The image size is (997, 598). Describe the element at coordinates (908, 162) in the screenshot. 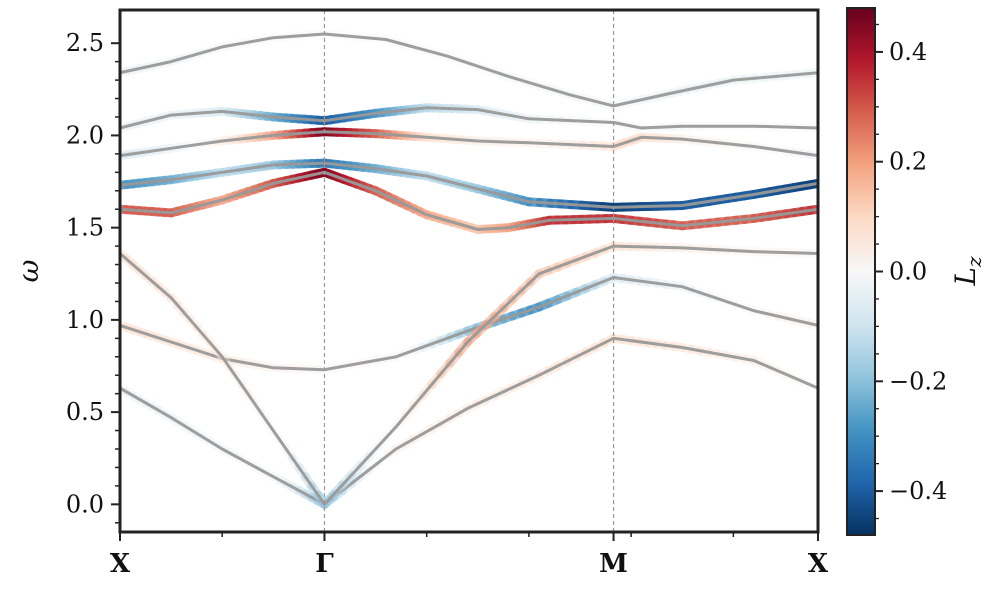

I see `colorbar-tick-label: 0.2` at that location.